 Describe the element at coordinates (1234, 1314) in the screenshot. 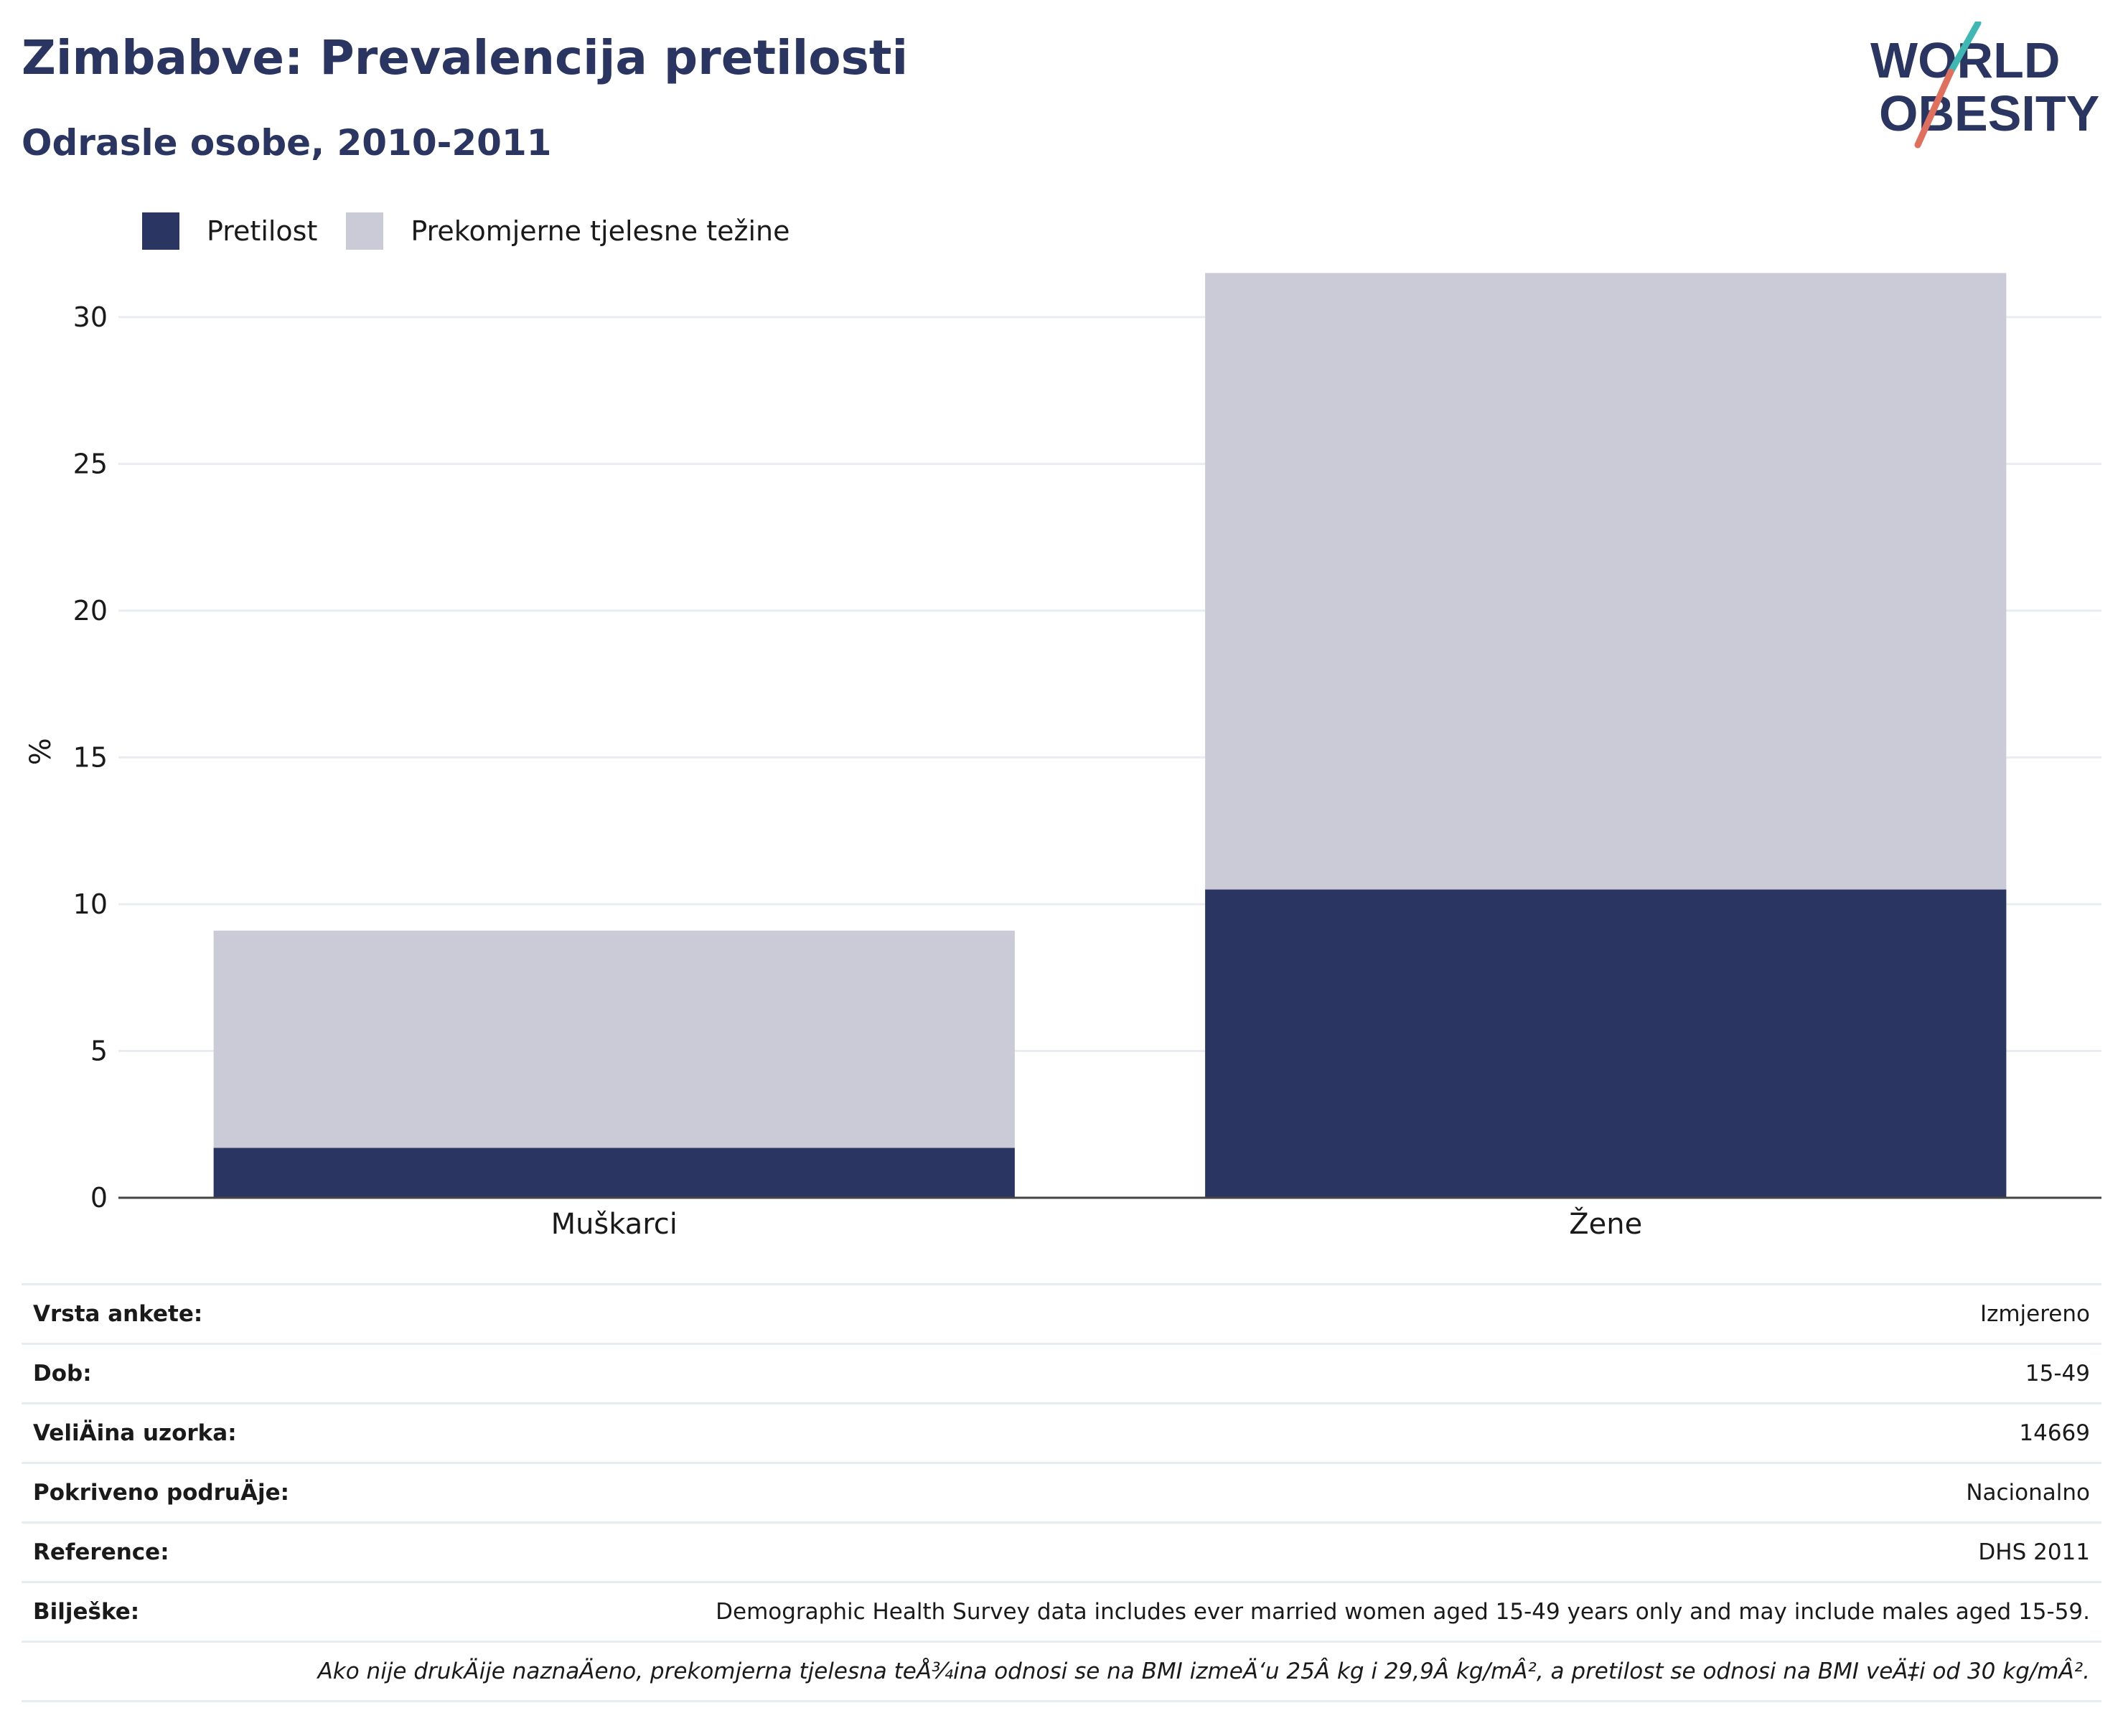

I see `info-value: Izmjereno` at that location.